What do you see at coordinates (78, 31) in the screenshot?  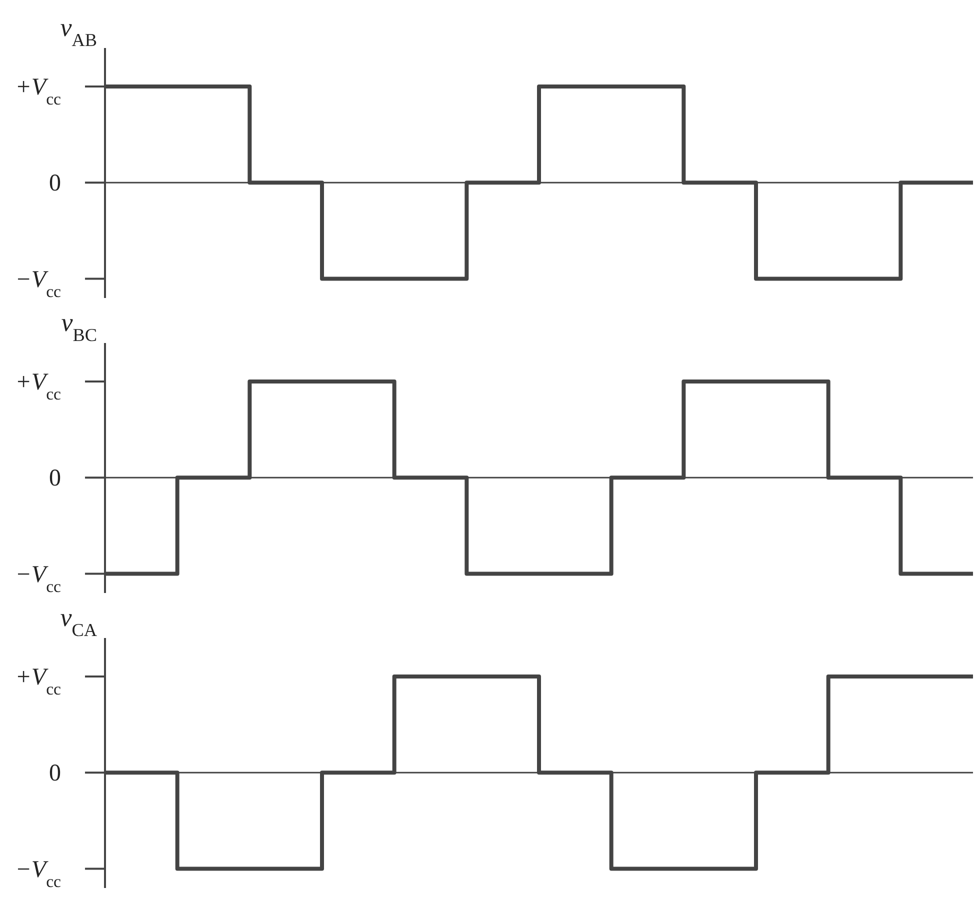 I see `y-axis-title: v$_{AB}$` at bounding box center [78, 31].